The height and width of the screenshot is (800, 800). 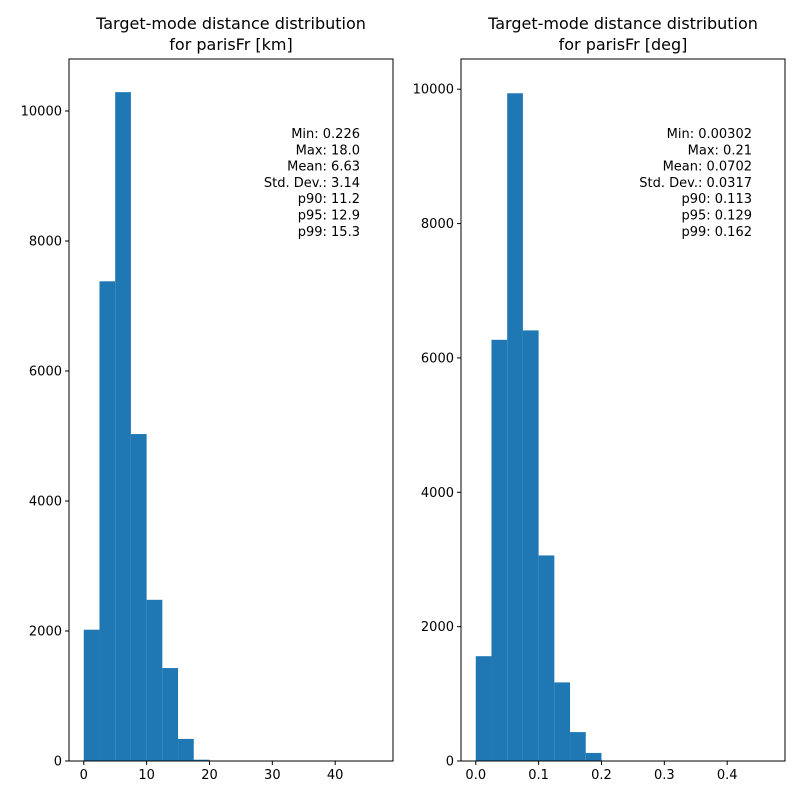 I want to click on x-tick-label: 0.1, so click(x=538, y=775).